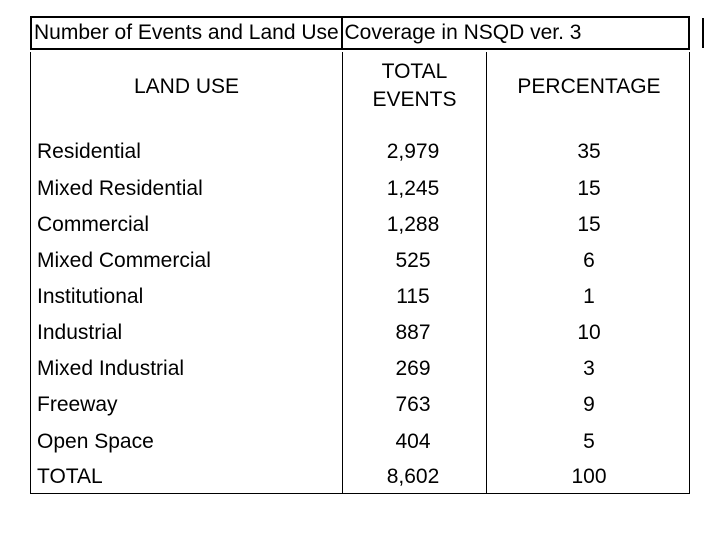  What do you see at coordinates (413, 441) in the screenshot?
I see `cell-total-events: 404` at bounding box center [413, 441].